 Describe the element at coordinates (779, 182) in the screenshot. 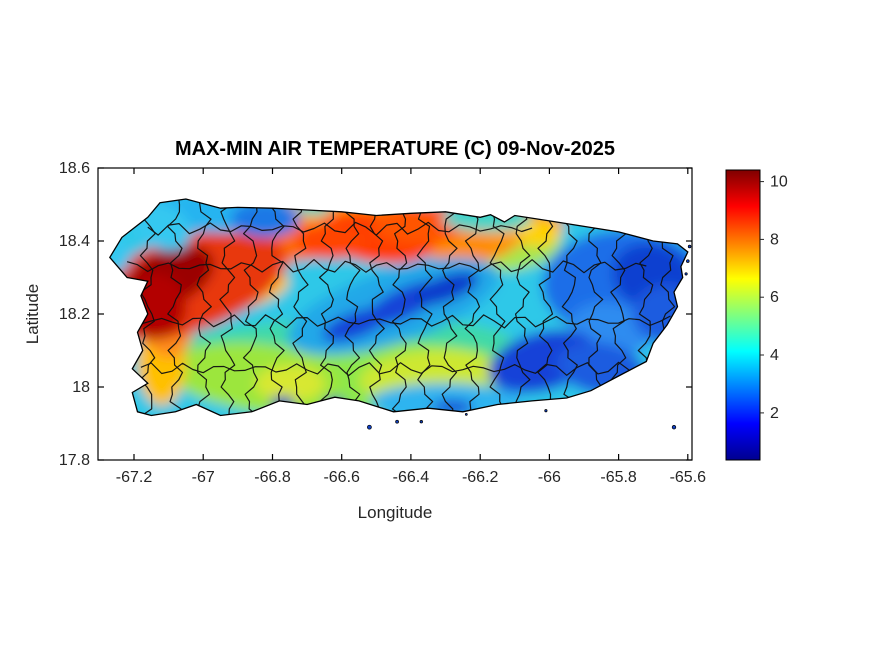

I see `colorbar-tick-label: 10` at that location.